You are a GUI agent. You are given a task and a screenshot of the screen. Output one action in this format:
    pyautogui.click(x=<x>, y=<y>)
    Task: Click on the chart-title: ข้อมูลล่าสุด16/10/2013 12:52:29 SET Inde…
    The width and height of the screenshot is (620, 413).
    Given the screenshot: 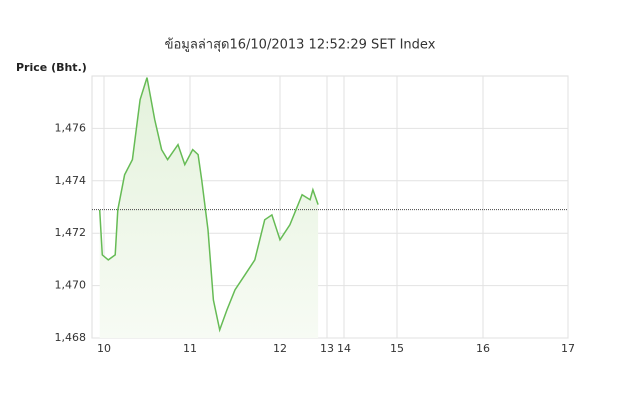 What is the action you would take?
    pyautogui.click(x=300, y=45)
    